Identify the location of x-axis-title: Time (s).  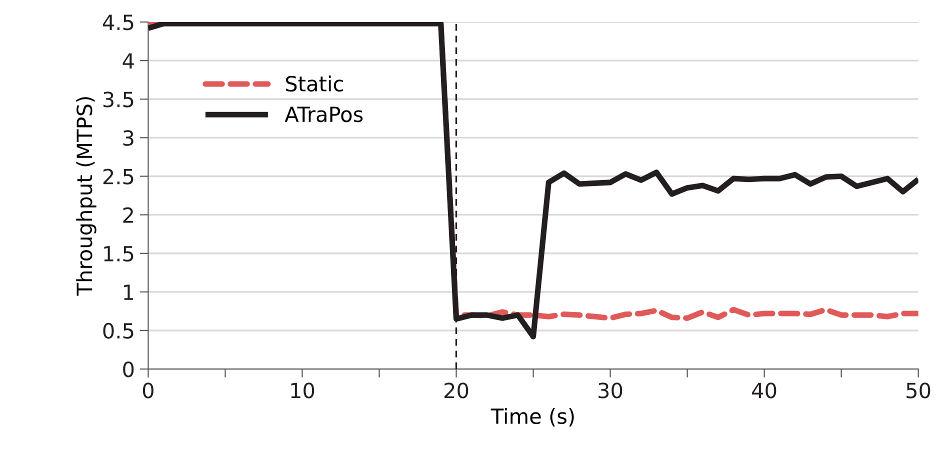
(532, 417).